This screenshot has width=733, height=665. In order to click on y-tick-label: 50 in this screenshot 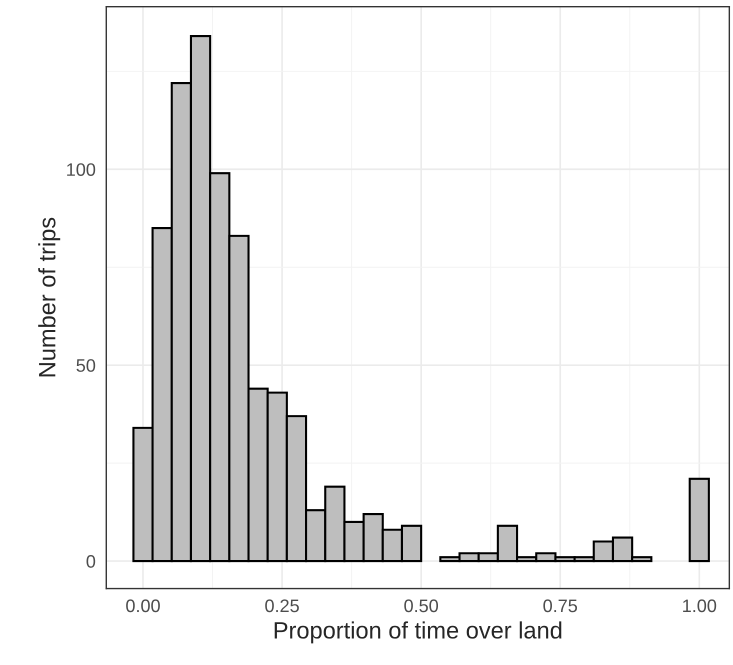, I will do `click(86, 365)`.